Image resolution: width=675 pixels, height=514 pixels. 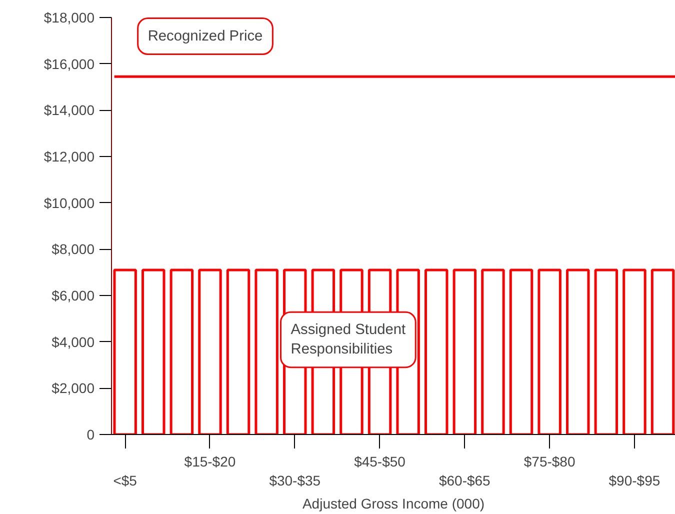 I want to click on annotation: Assigned Student Responsibilities, so click(x=348, y=340).